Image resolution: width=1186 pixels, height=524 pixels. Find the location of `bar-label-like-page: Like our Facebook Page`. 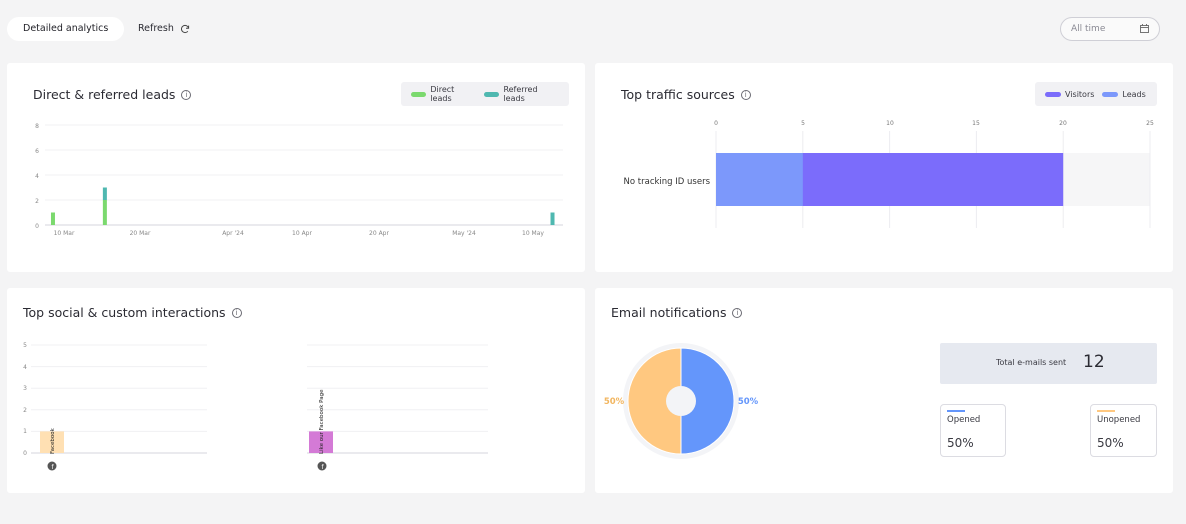

bar-label-like-page: Like our Facebook Page is located at coordinates (322, 421).